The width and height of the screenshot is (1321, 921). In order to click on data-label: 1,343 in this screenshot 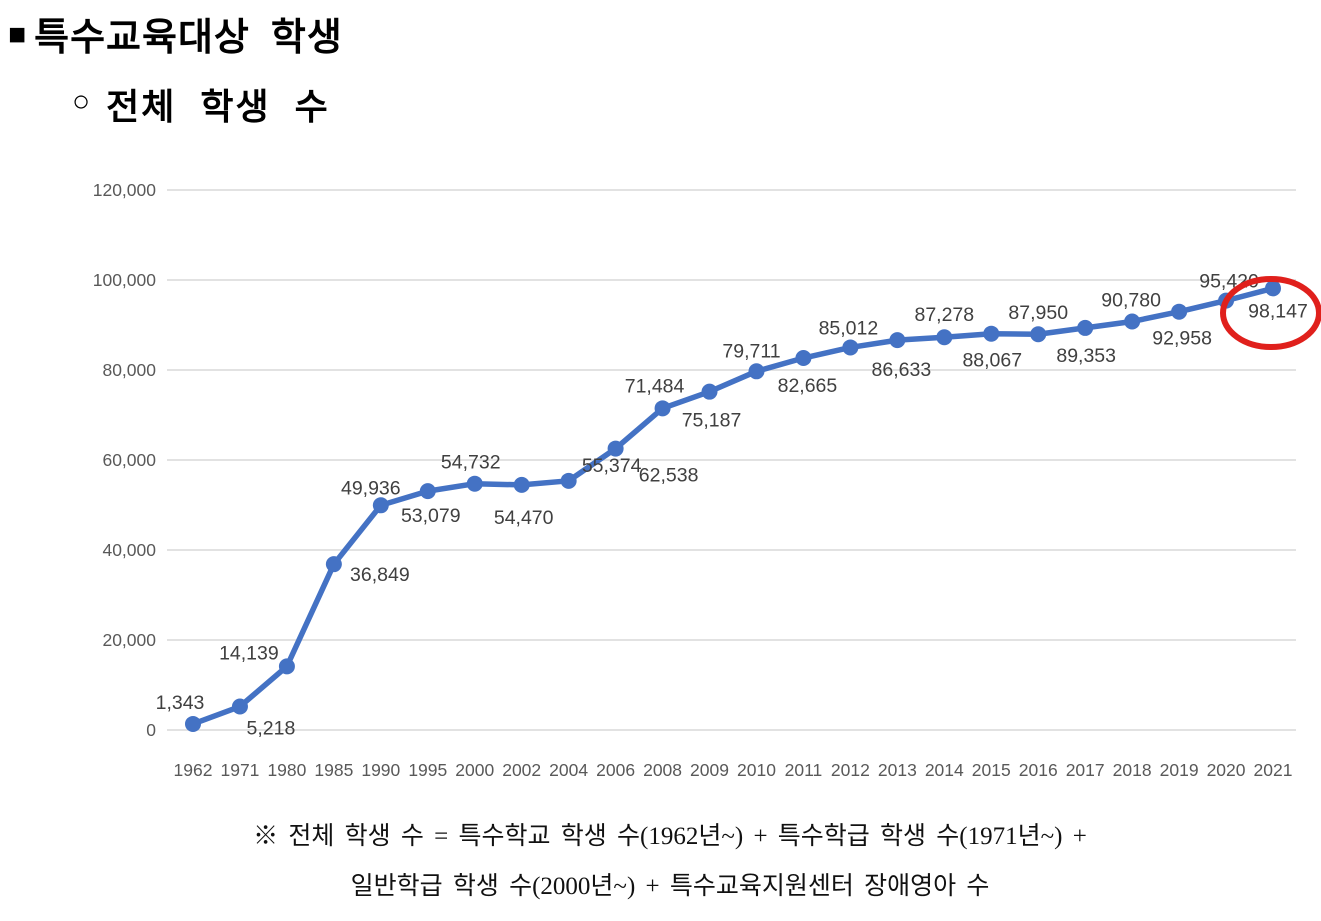, I will do `click(180, 703)`.